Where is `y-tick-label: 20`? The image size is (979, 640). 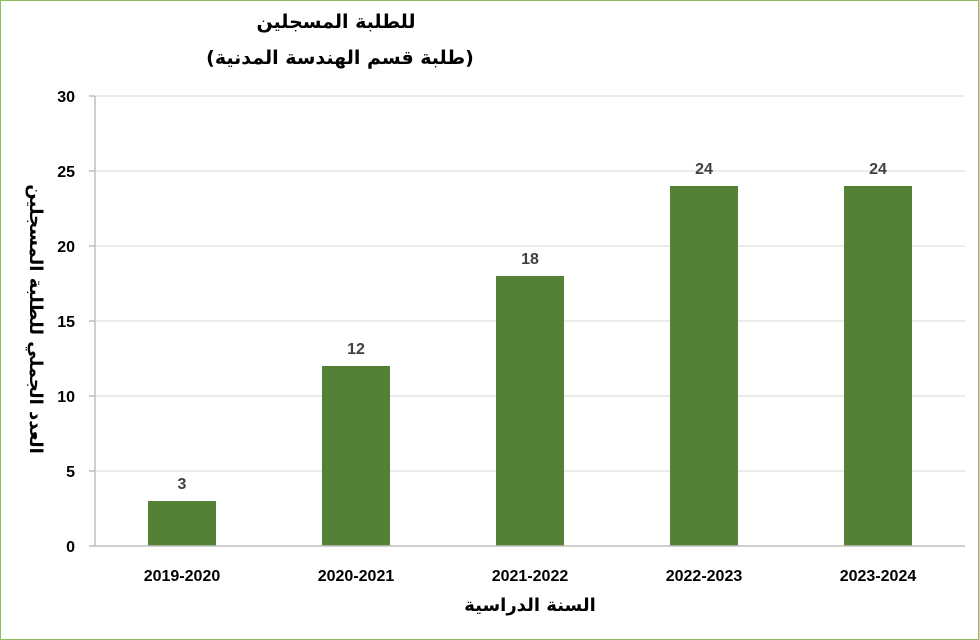 y-tick-label: 20 is located at coordinates (66, 247).